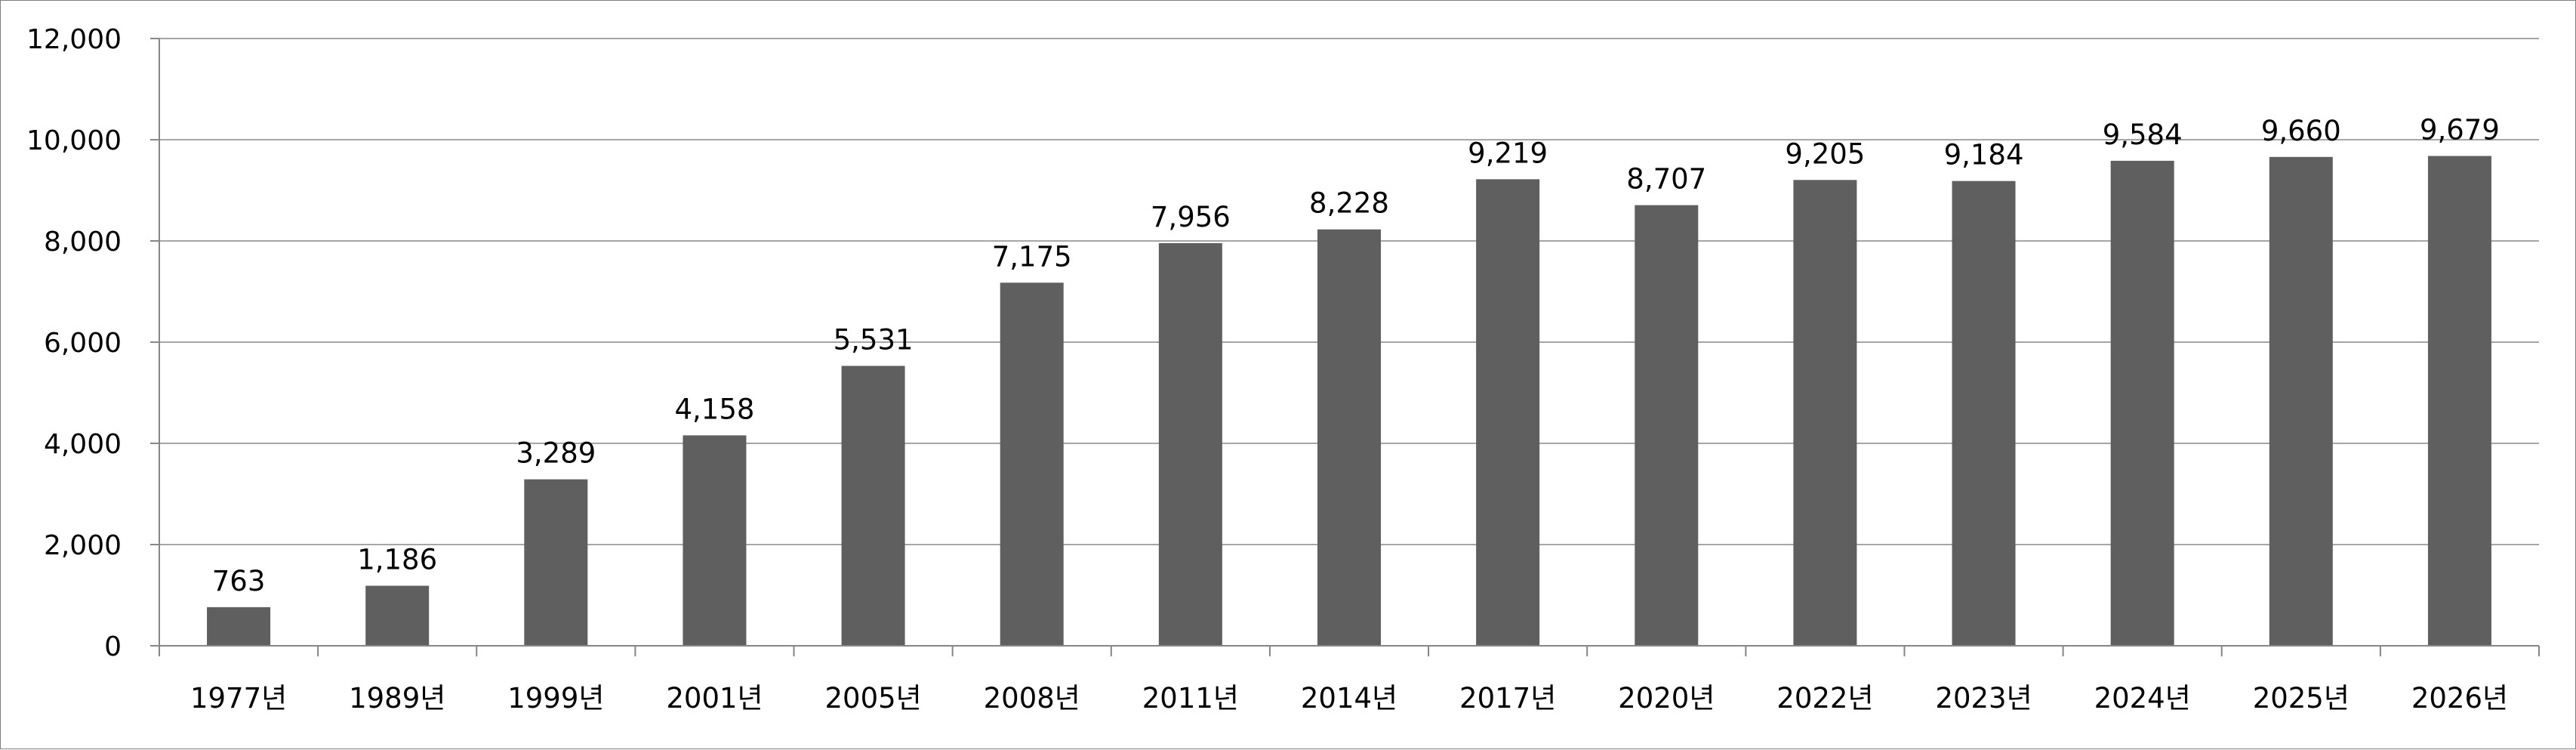  I want to click on x-tick-label: 1977년, so click(238, 699).